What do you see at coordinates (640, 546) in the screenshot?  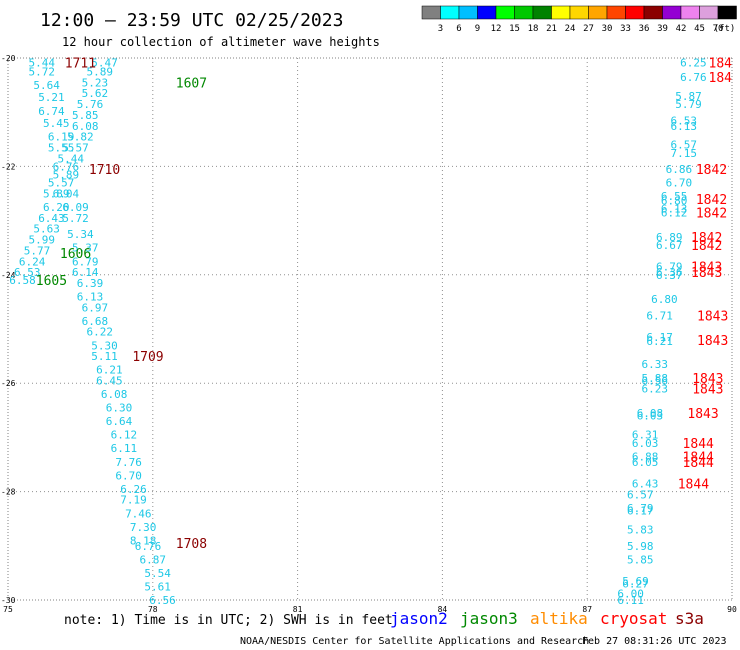 I see `wave-height-label: 5.98` at bounding box center [640, 546].